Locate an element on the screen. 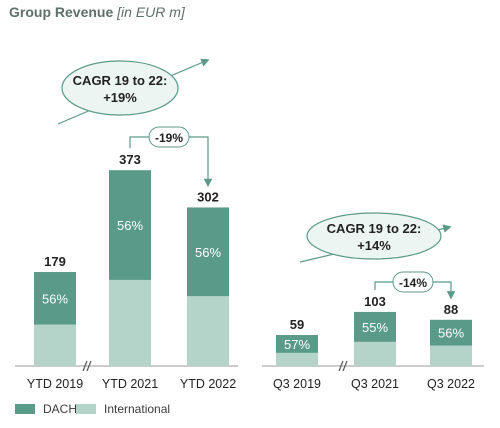  dach-share-label-q3-0: 57% is located at coordinates (297, 344).